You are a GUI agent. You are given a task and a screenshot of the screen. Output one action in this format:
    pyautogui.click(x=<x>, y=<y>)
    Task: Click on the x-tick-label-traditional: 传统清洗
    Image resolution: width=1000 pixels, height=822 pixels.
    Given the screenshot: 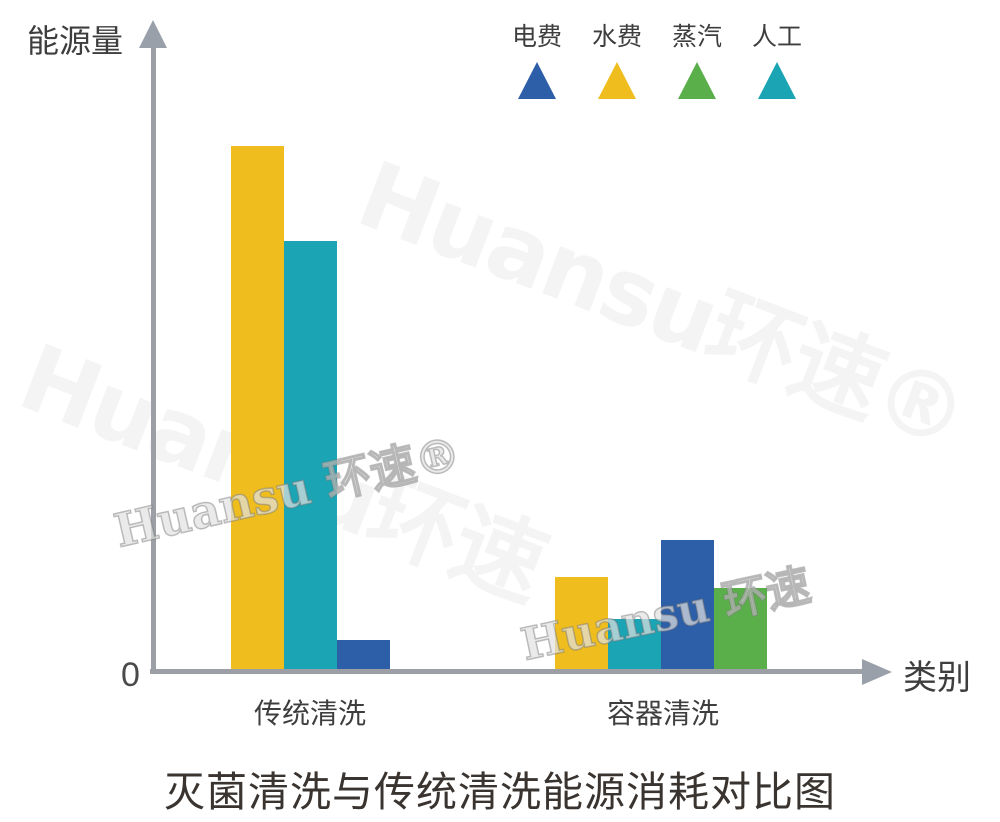 What is the action you would take?
    pyautogui.click(x=310, y=713)
    